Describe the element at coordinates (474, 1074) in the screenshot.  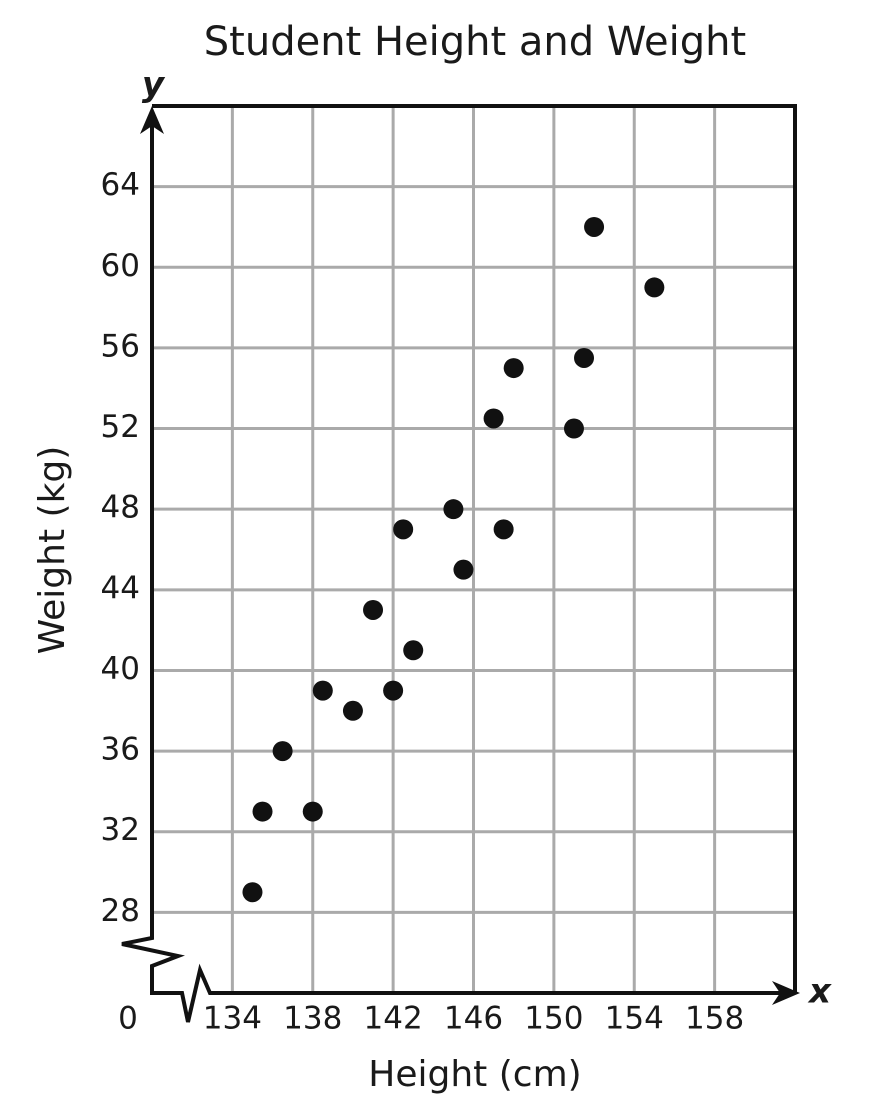
I see `x-axis-label: Height (cm)` at that location.